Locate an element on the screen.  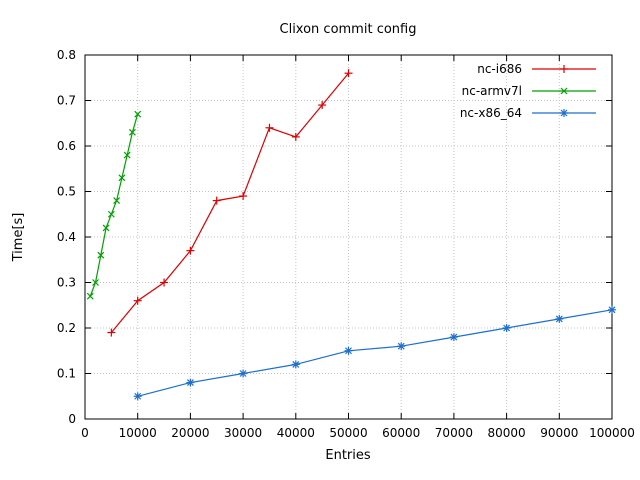
x-tick-label: 0 is located at coordinates (85, 433).